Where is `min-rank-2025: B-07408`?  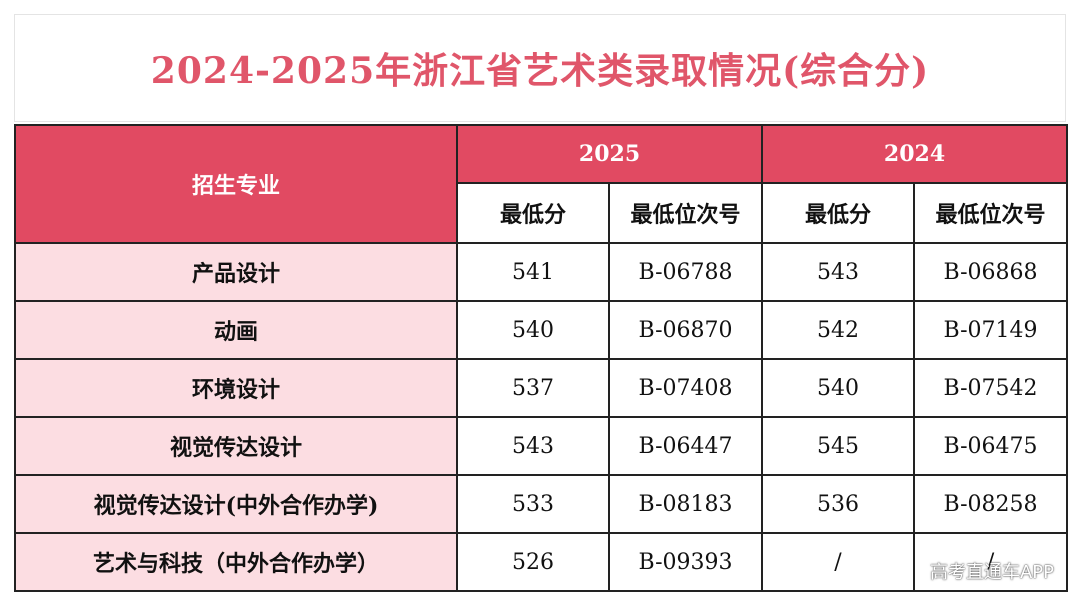
min-rank-2025: B-07408 is located at coordinates (685, 388).